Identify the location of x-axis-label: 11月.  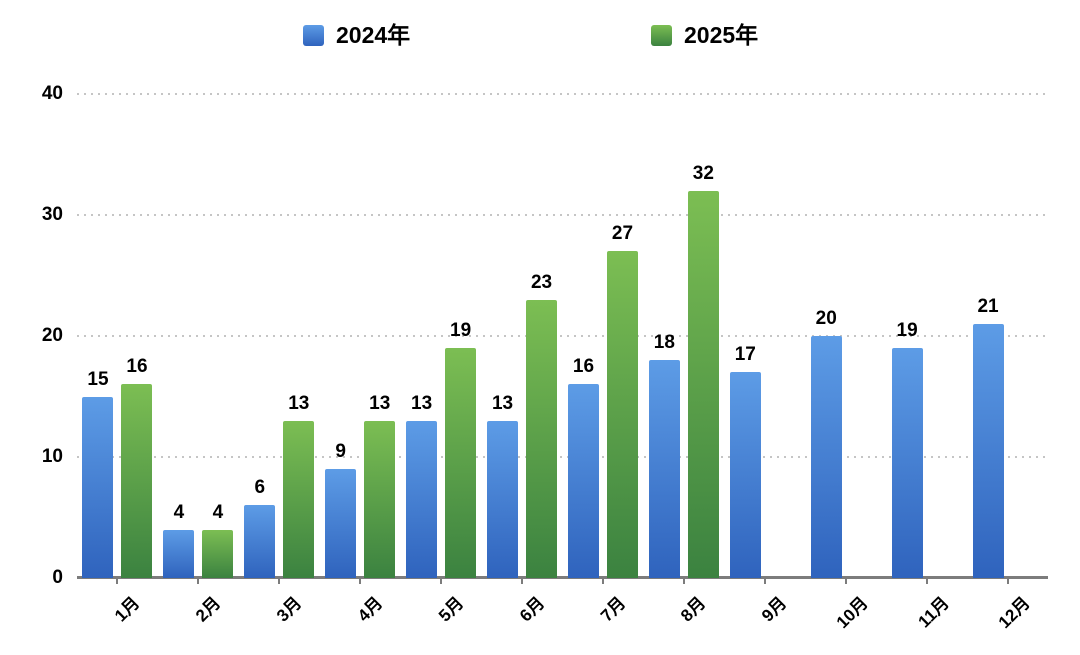
(933, 612).